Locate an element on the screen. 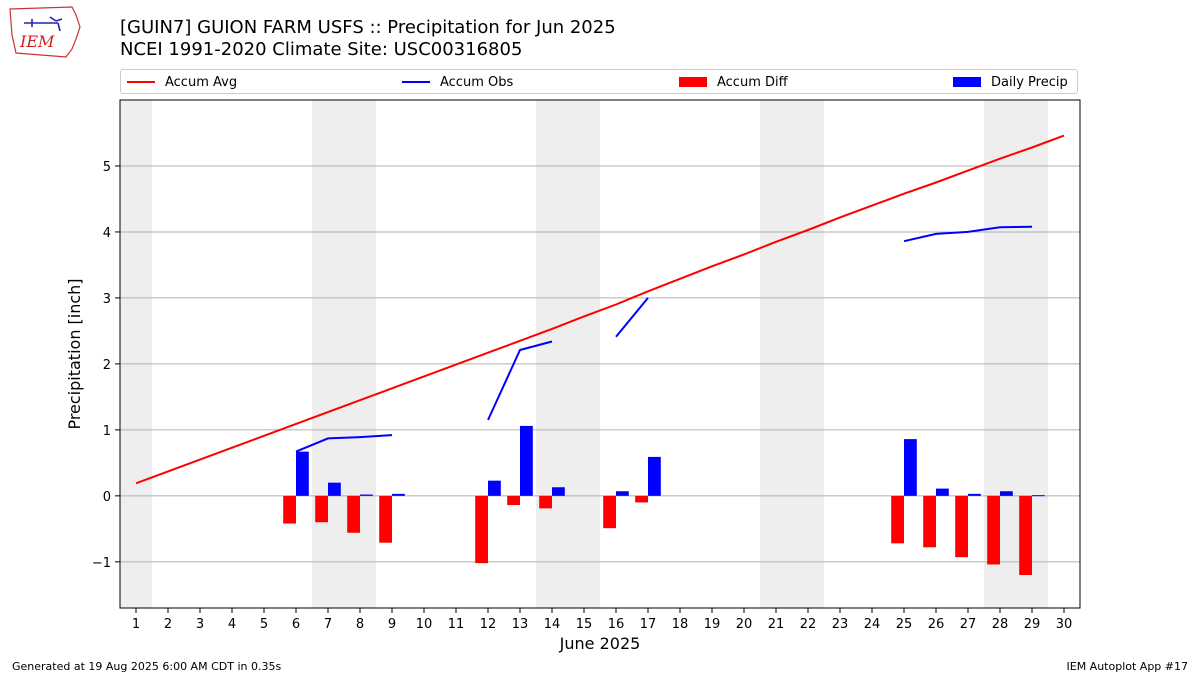 The image size is (1200, 675). x-tick-label: 27 is located at coordinates (968, 624).